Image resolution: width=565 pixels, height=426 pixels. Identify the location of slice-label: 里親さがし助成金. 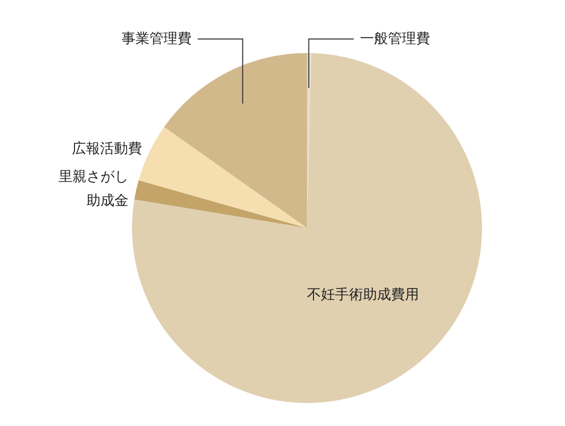
(93, 188).